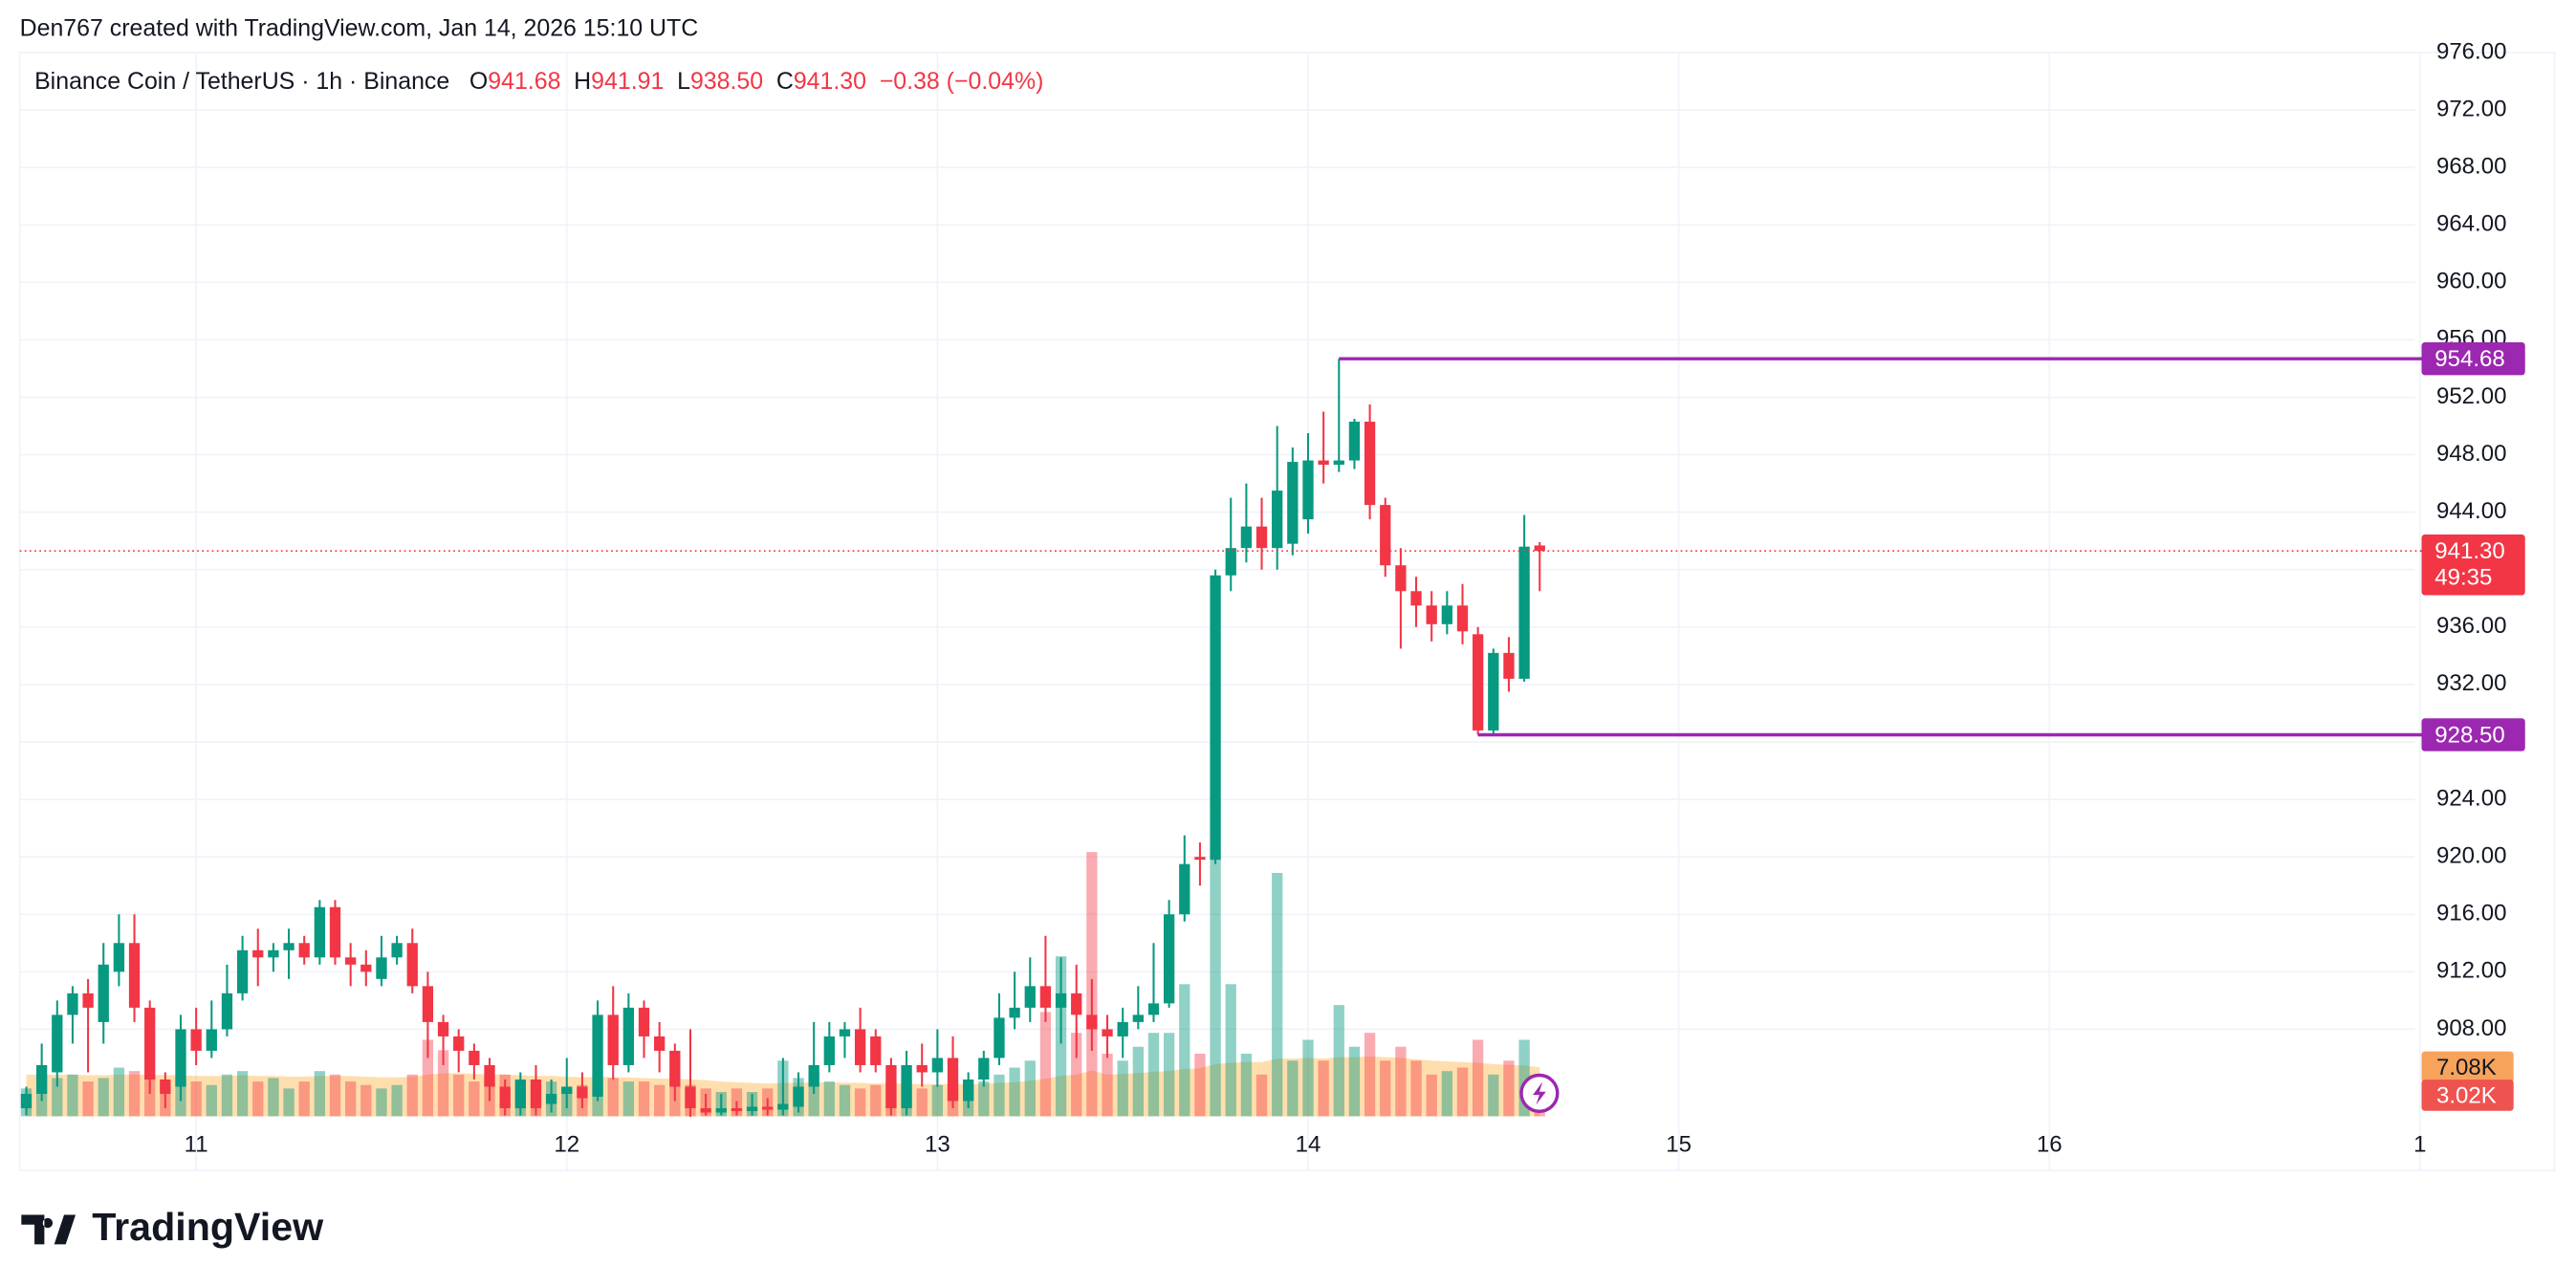 The height and width of the screenshot is (1287, 2576). What do you see at coordinates (627, 81) in the screenshot?
I see `legend-value: 941.91` at bounding box center [627, 81].